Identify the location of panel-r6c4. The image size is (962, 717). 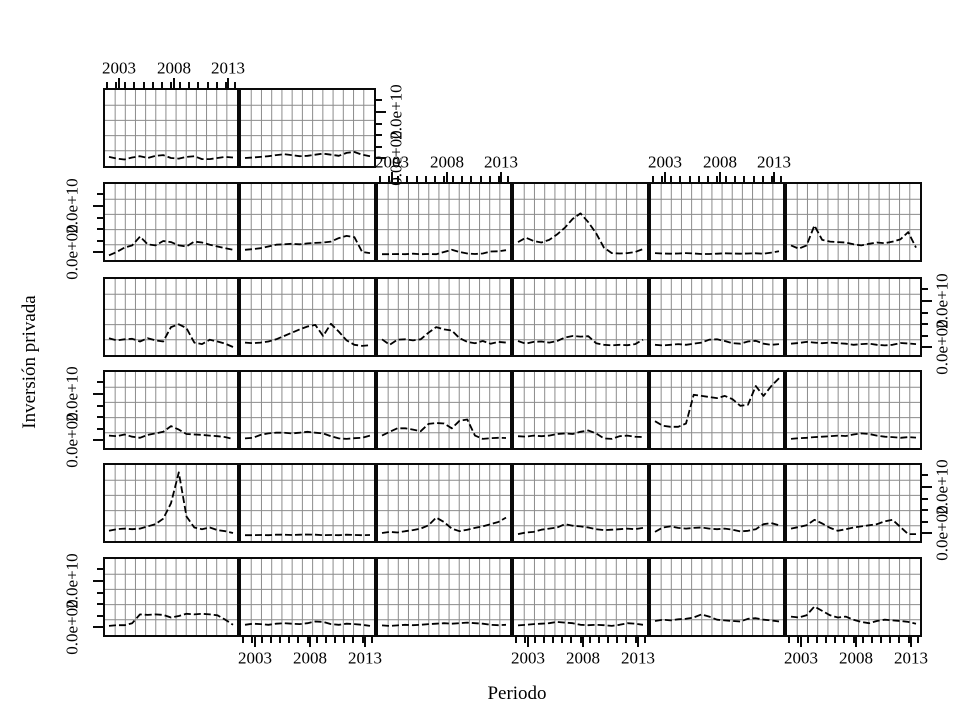
(580, 597).